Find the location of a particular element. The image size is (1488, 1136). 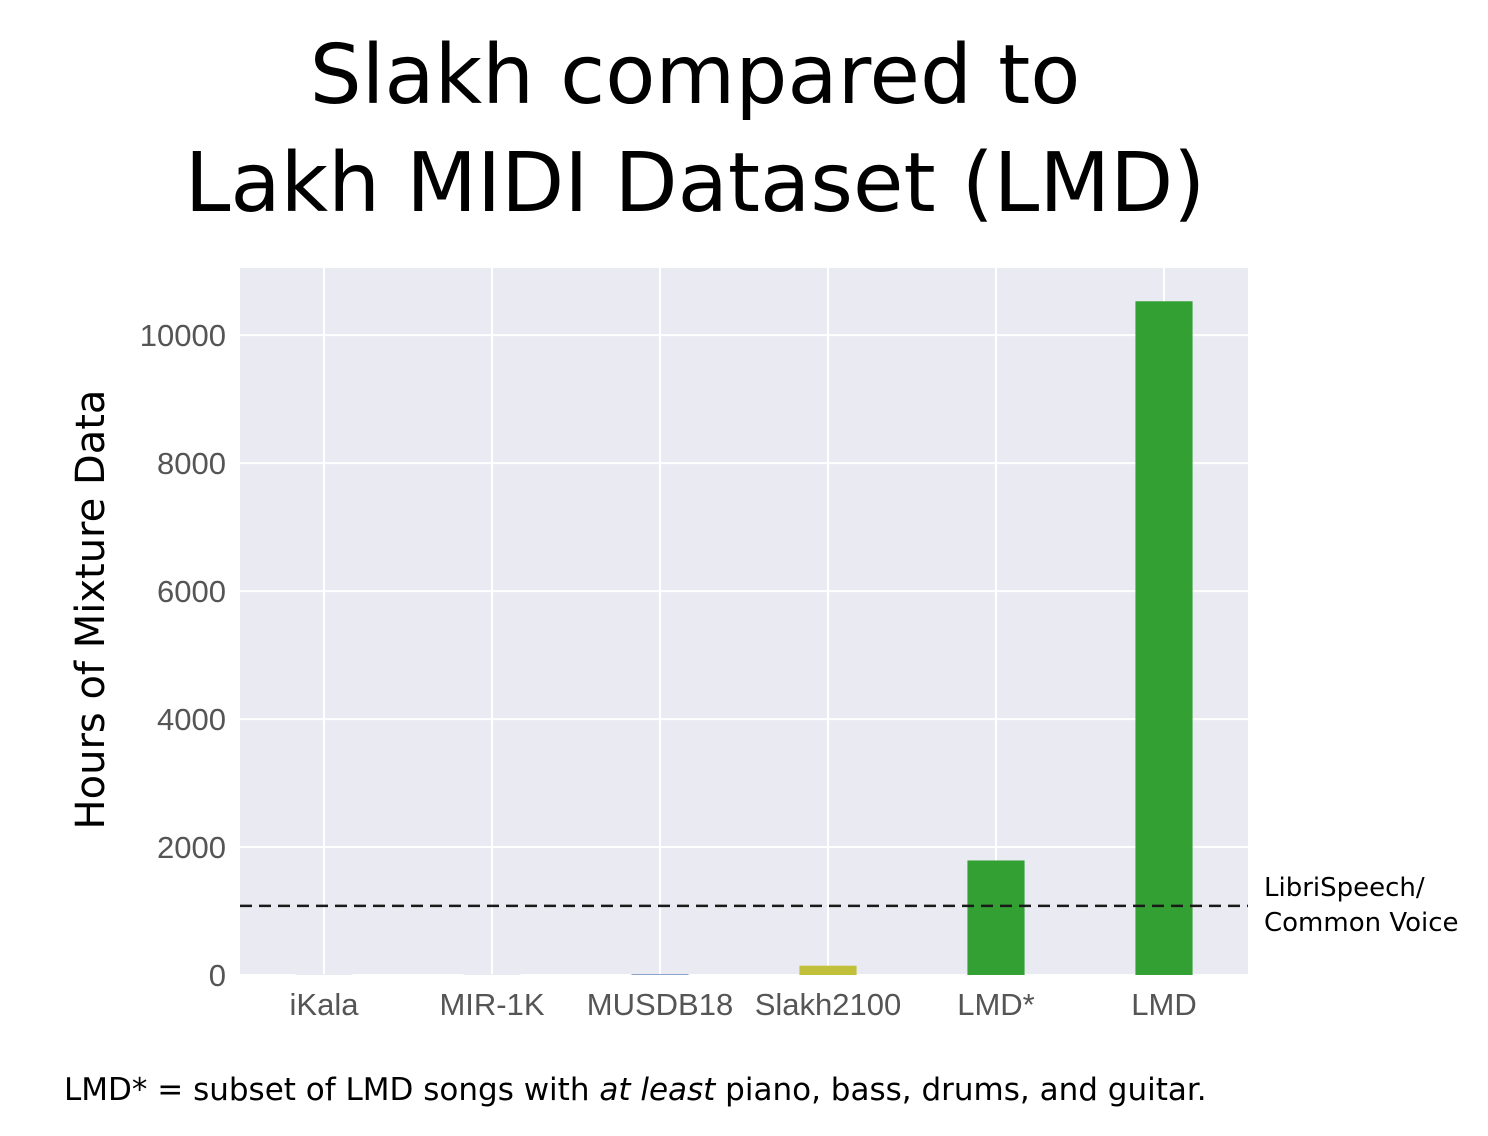

x-tick-label: LMD is located at coordinates (1163, 1004).